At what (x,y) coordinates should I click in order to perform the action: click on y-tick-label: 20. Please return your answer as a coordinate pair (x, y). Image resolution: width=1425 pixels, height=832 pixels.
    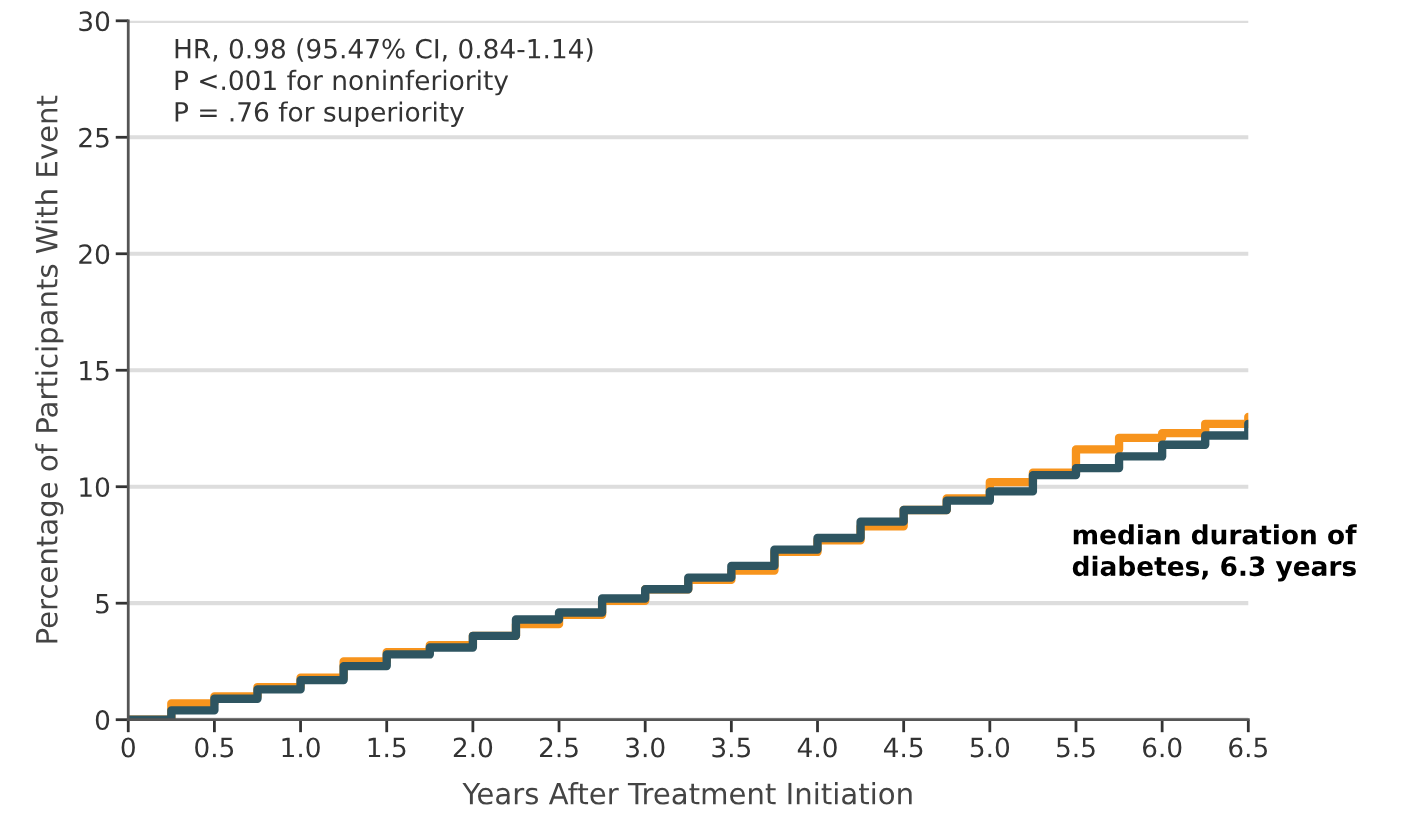
    Looking at the image, I should click on (94, 254).